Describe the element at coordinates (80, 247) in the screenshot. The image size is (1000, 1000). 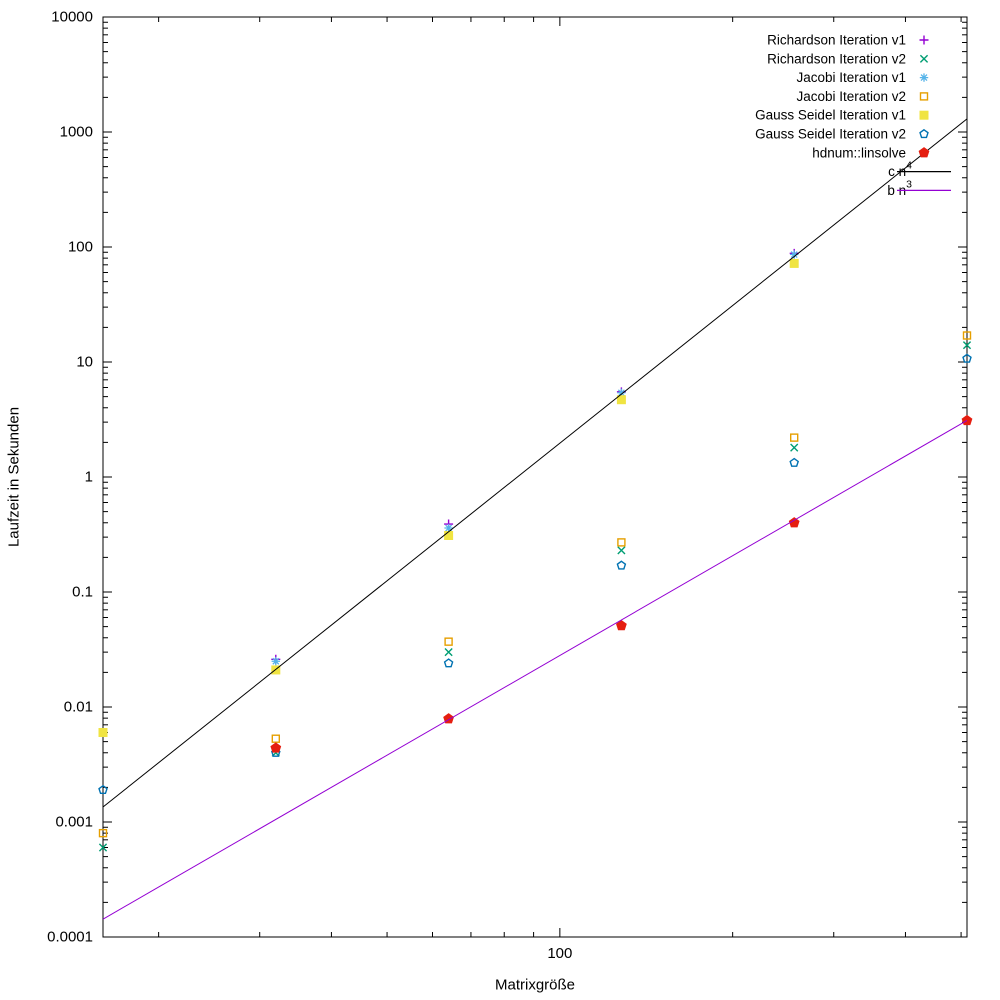
I see `y-tick-label: 100` at that location.